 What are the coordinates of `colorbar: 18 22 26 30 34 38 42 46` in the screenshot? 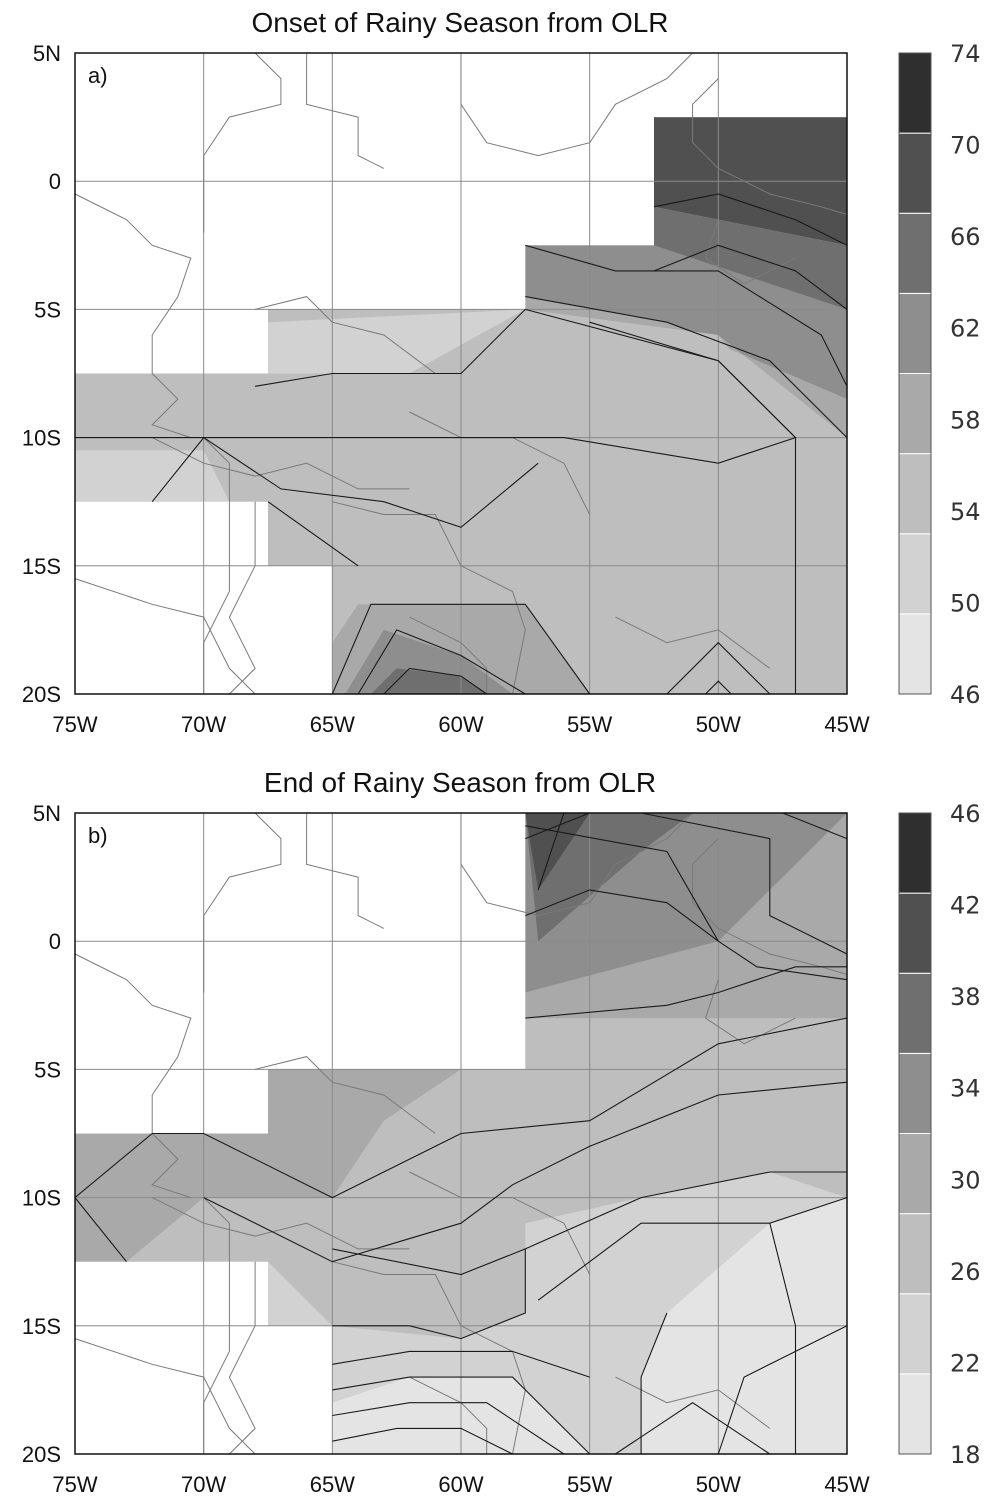 It's located at (939, 1134).